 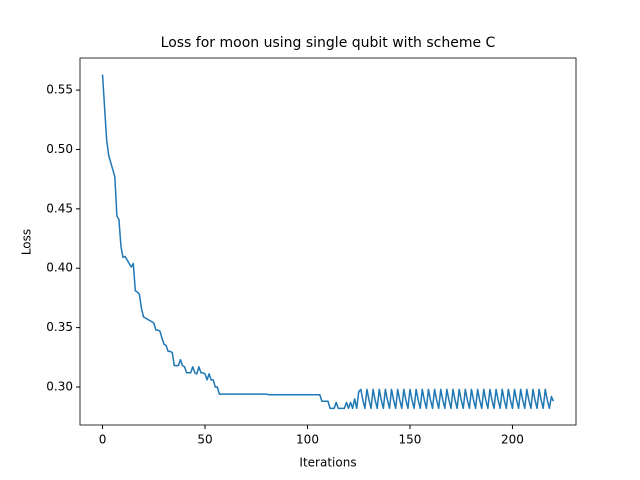 I want to click on y-tick-label: 0.40, so click(x=59, y=268).